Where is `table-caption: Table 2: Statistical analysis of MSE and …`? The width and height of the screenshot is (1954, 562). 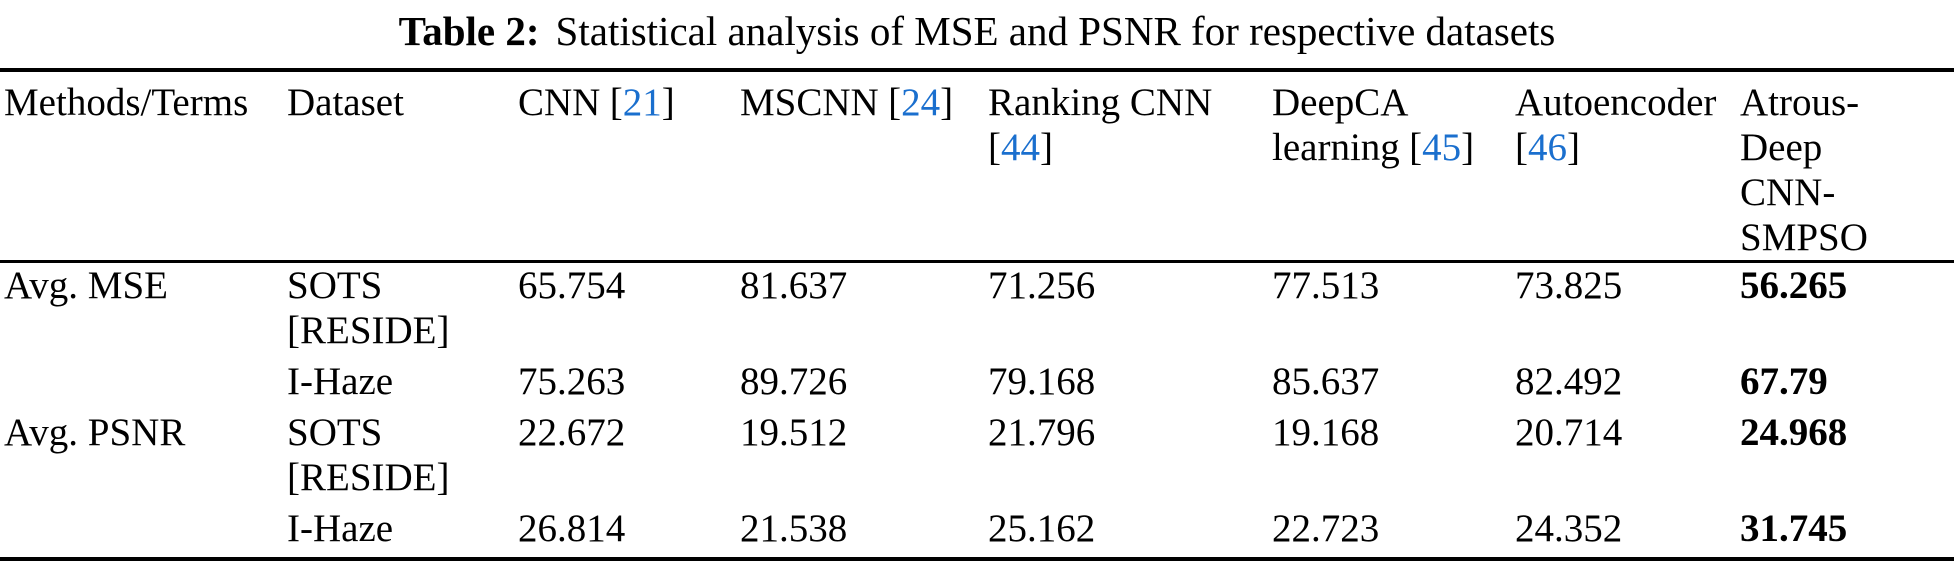
table-caption: Table 2: Statistical analysis of MSE and … is located at coordinates (977, 34).